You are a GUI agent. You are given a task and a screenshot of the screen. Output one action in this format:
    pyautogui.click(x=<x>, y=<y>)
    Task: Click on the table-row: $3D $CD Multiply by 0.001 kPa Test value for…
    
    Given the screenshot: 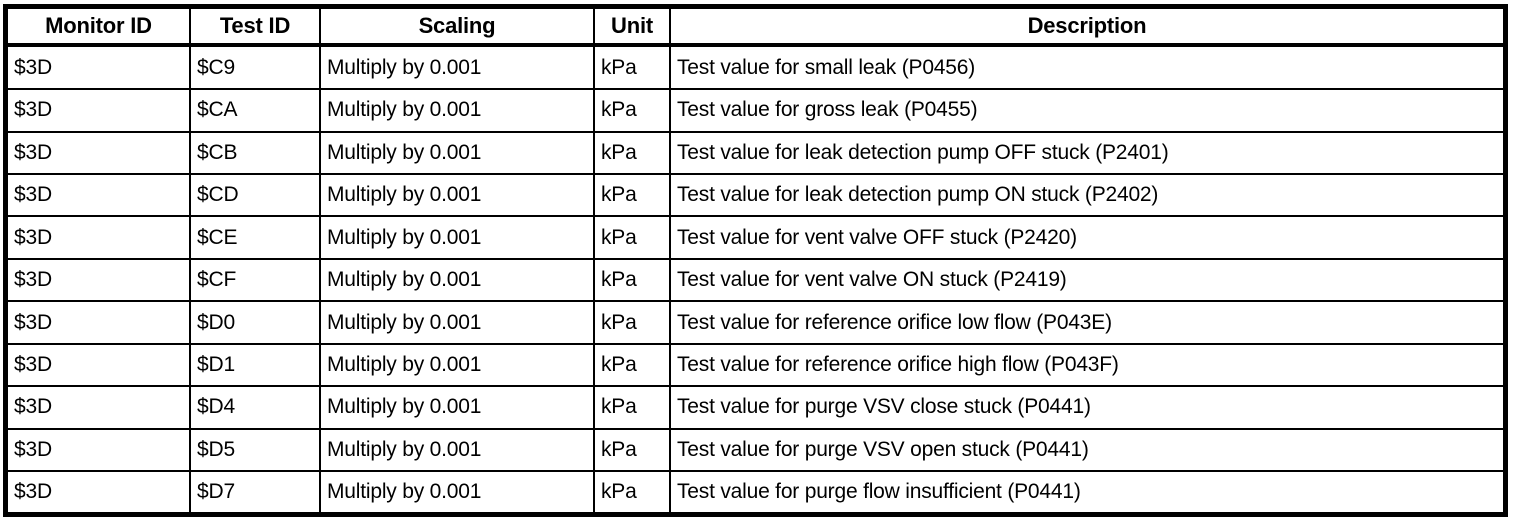 What is the action you would take?
    pyautogui.click(x=755, y=195)
    